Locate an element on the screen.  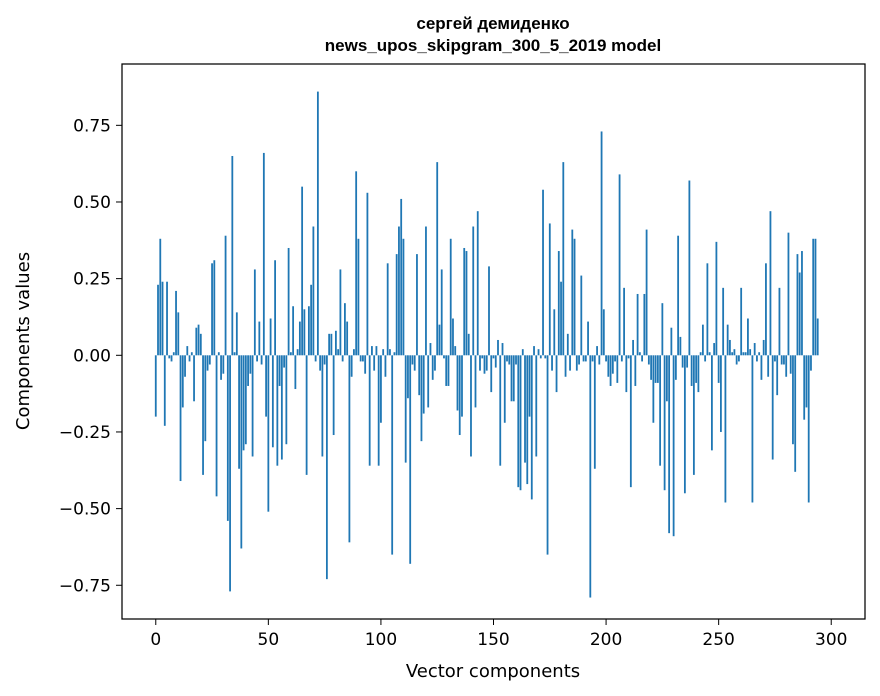
y-tick-label: −0.50 is located at coordinates (85, 510).